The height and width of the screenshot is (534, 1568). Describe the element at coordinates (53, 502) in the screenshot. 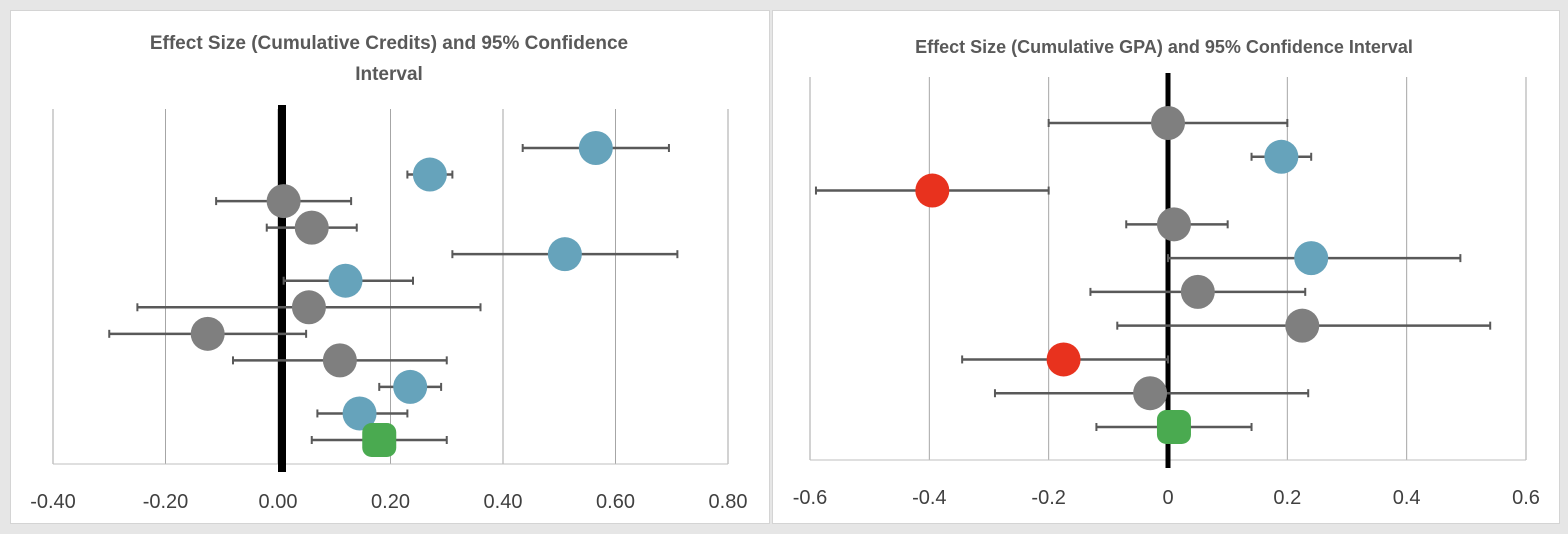

I see `credits-x-tick-label: -0.40` at that location.